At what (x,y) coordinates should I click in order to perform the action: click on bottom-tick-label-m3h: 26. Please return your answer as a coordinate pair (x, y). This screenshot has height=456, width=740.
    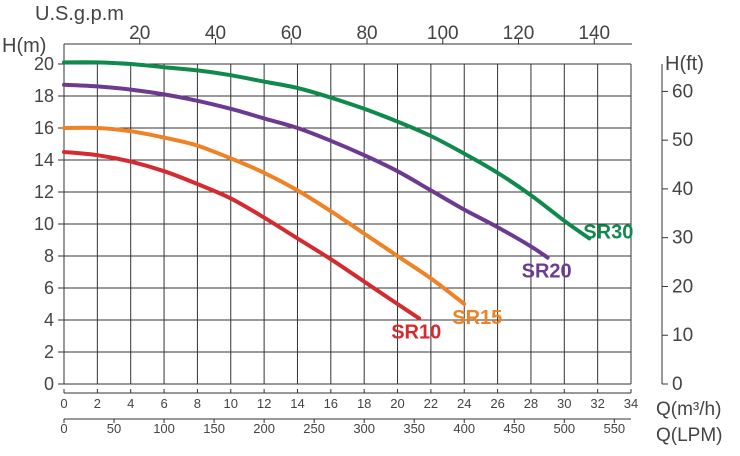
    Looking at the image, I should click on (497, 403).